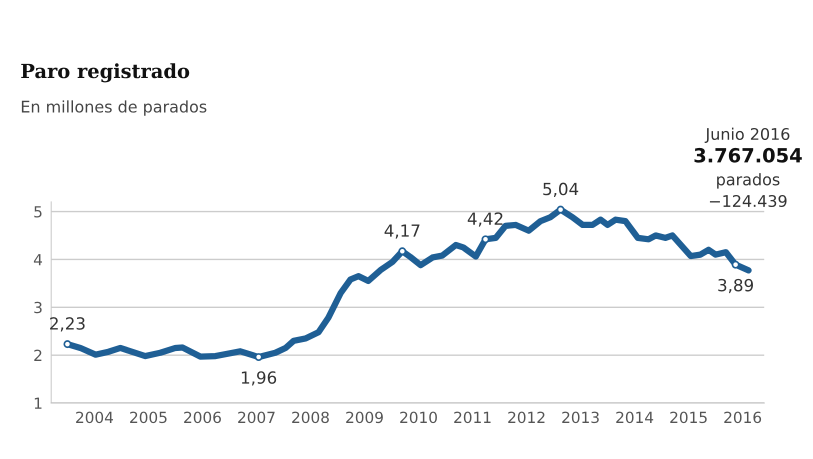  Describe the element at coordinates (418, 418) in the screenshot. I see `x-tick-label: 2010` at that location.